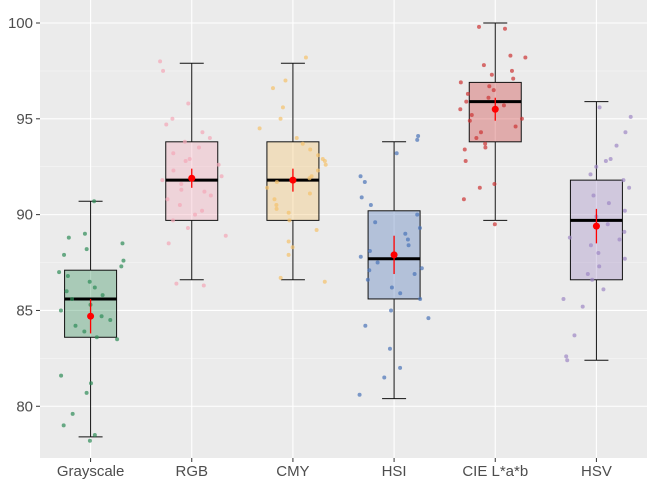 The image size is (647, 479). I want to click on box-group-cie-l-a-b, so click(493, 124).